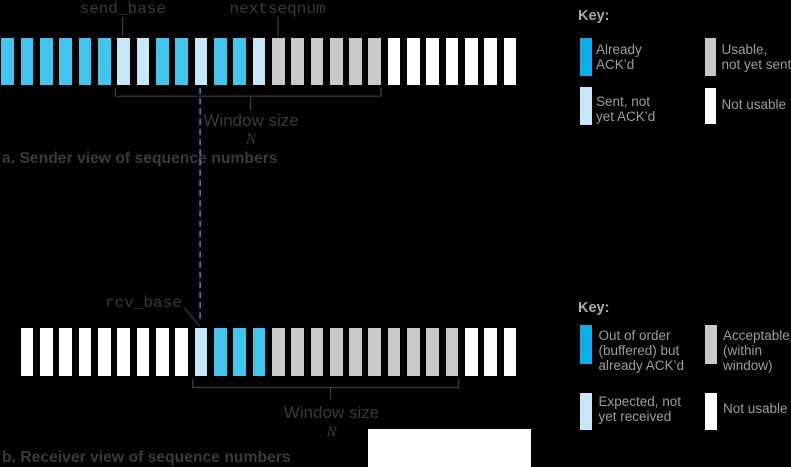 The height and width of the screenshot is (467, 791). I want to click on sender-key-swatch-usable, so click(710, 57).